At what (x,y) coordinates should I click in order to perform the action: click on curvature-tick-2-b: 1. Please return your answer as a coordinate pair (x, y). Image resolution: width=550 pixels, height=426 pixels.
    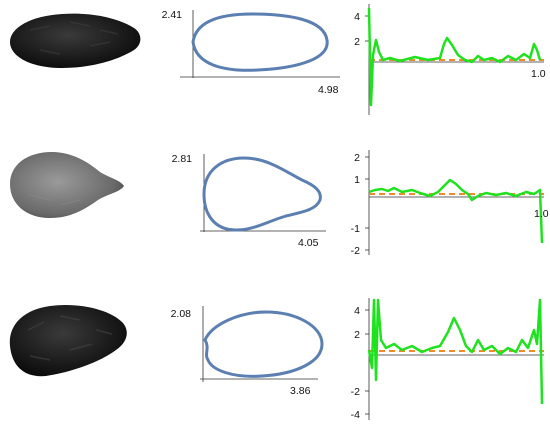
    Looking at the image, I should click on (357, 180).